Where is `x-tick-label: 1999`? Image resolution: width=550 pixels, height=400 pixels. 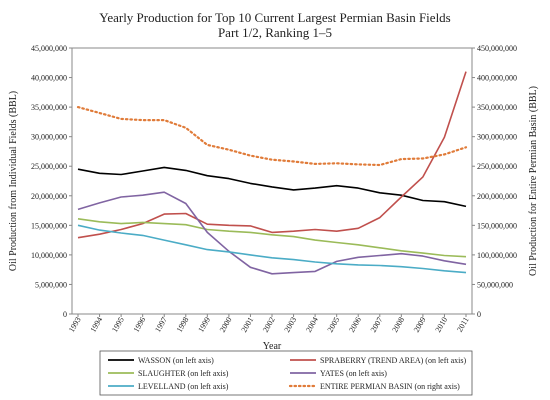 x-tick-label: 1999 is located at coordinates (204, 325).